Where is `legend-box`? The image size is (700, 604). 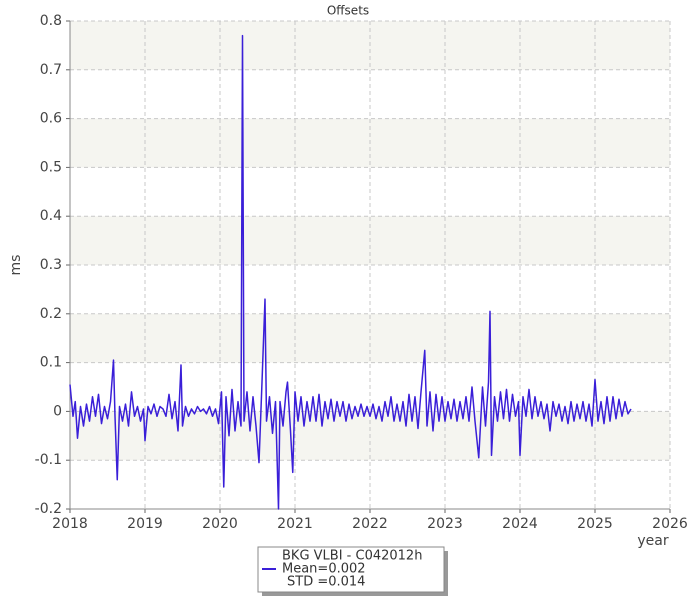 legend-box is located at coordinates (351, 569).